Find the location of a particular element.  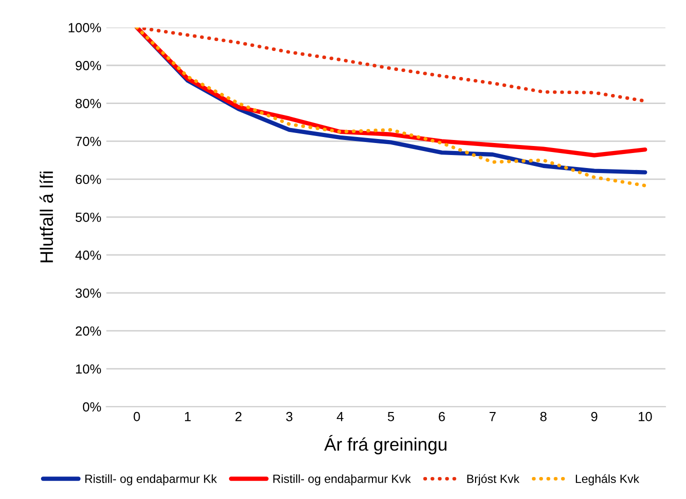

x-tick-label: 7 is located at coordinates (493, 417).